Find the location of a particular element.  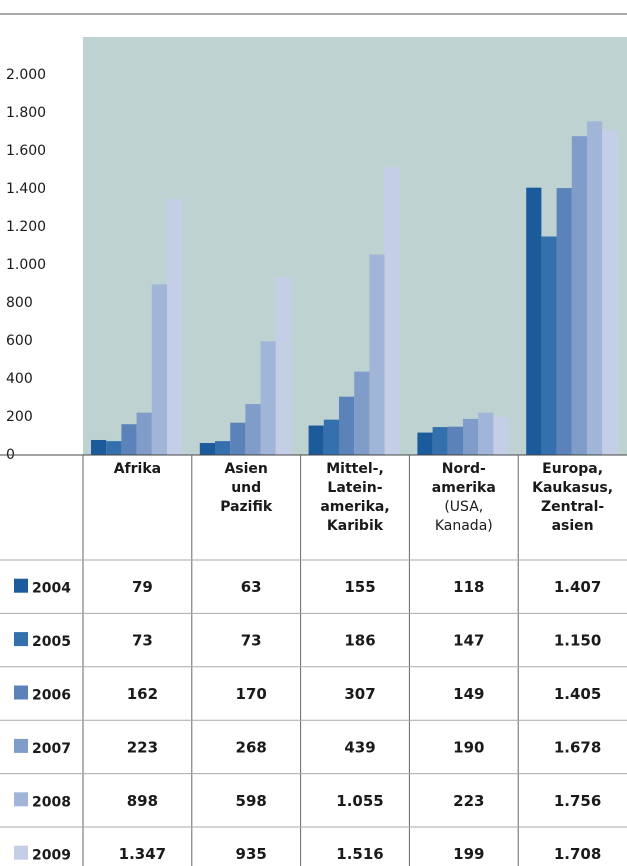

value-label: 1.150 is located at coordinates (577, 641).